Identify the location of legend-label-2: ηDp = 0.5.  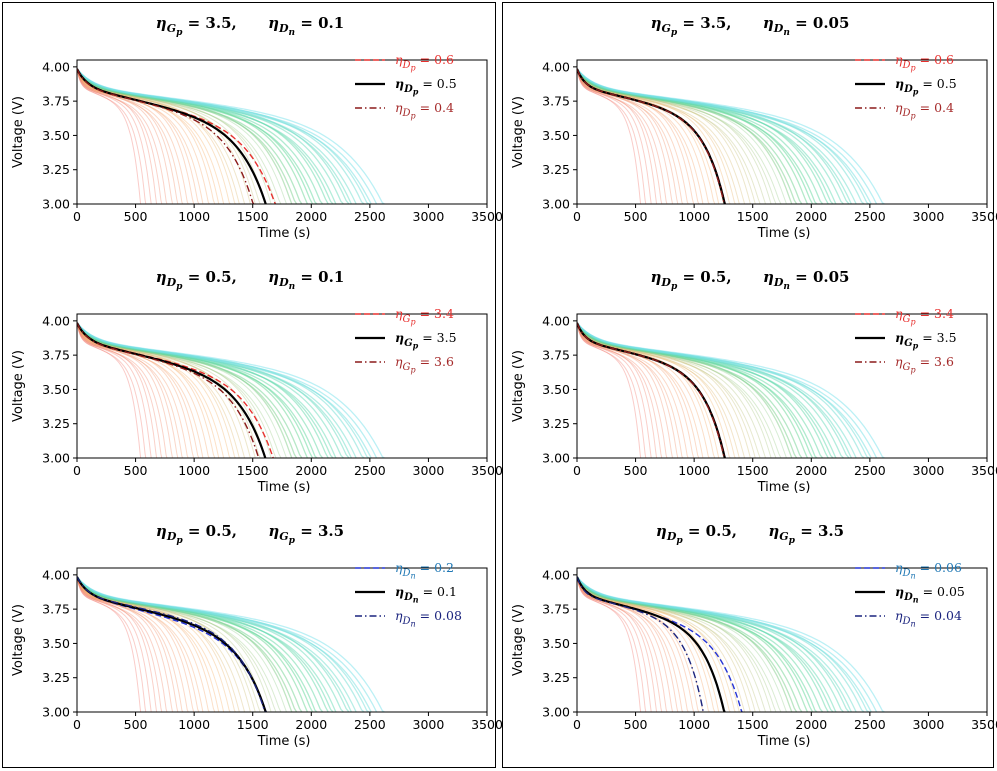
(426, 86).